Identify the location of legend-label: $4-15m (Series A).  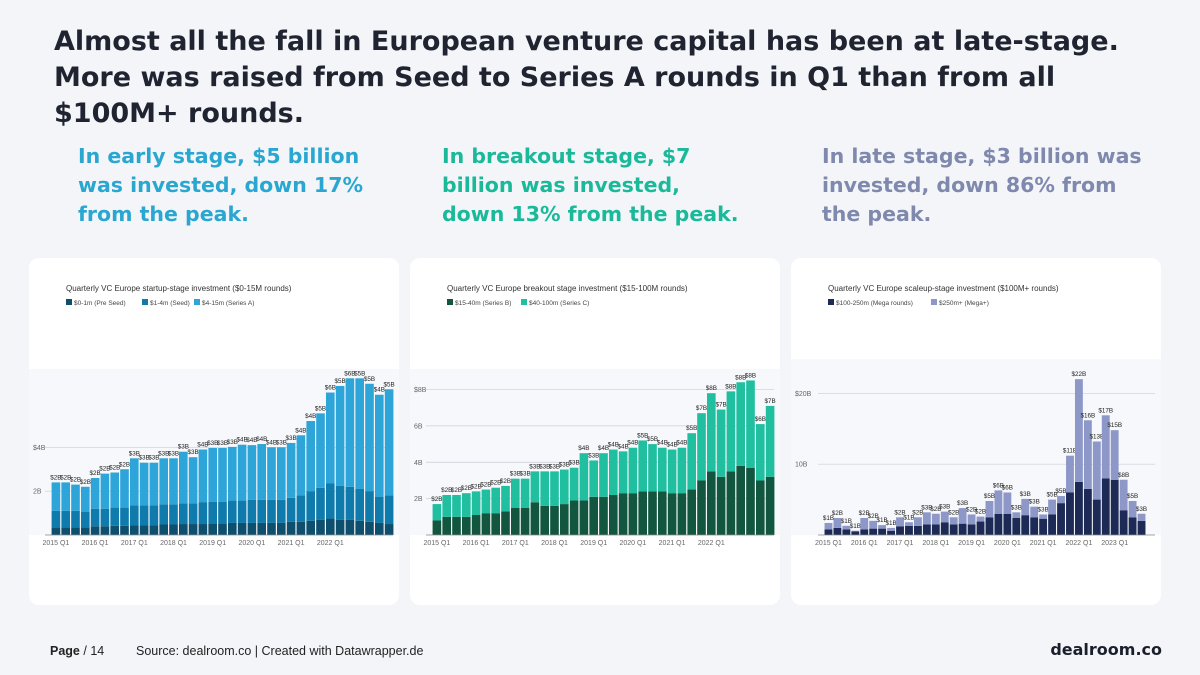
(228, 303).